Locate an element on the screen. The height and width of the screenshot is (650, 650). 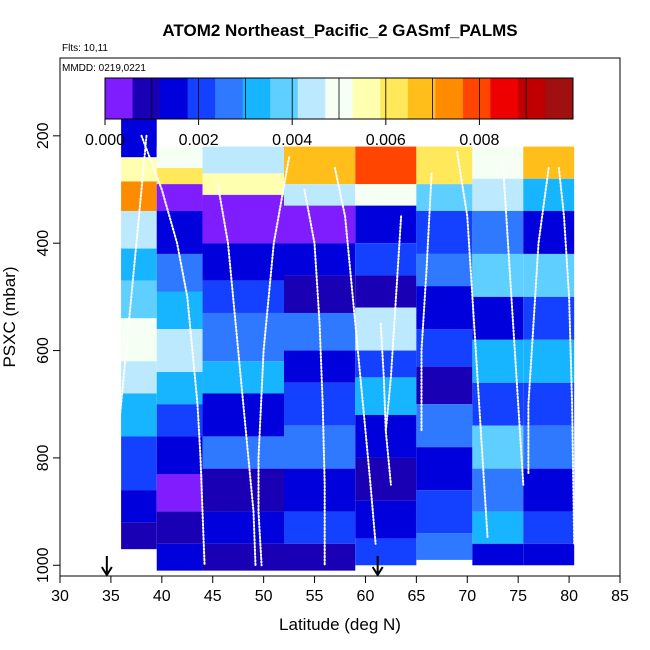
x-tick-label: 75 is located at coordinates (518, 596).